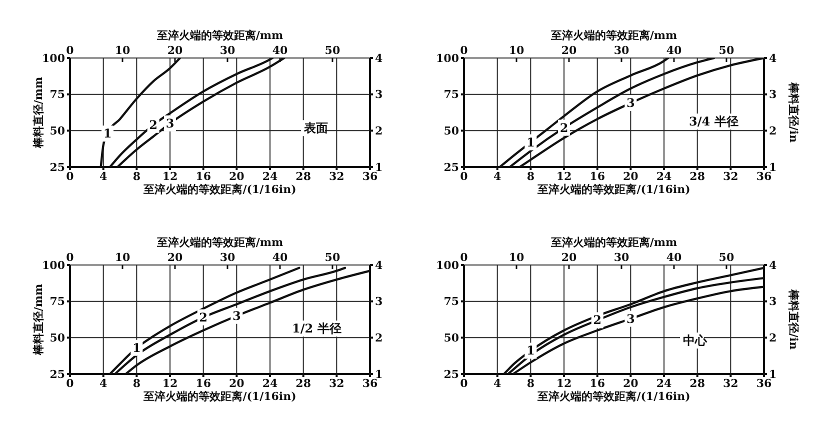 The width and height of the screenshot is (832, 431). I want to click on annotation: 表面, so click(315, 128).